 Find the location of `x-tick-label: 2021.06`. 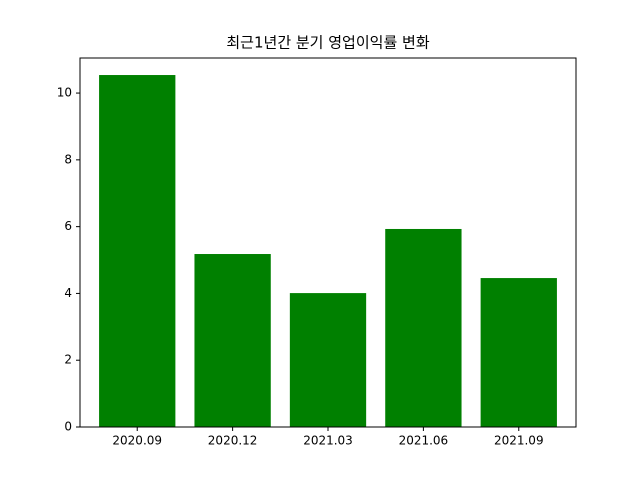

x-tick-label: 2021.06 is located at coordinates (424, 441).